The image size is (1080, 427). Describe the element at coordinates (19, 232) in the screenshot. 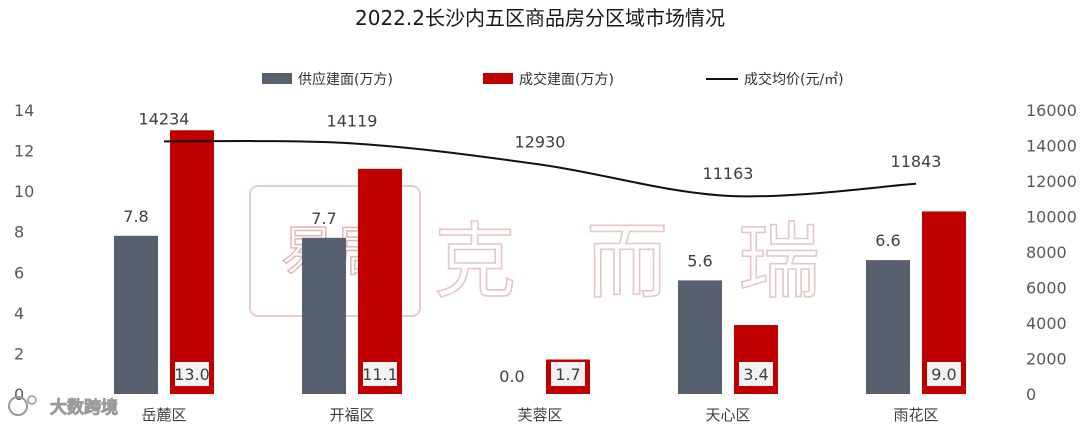

I see `y-left-tick-label: 8` at that location.